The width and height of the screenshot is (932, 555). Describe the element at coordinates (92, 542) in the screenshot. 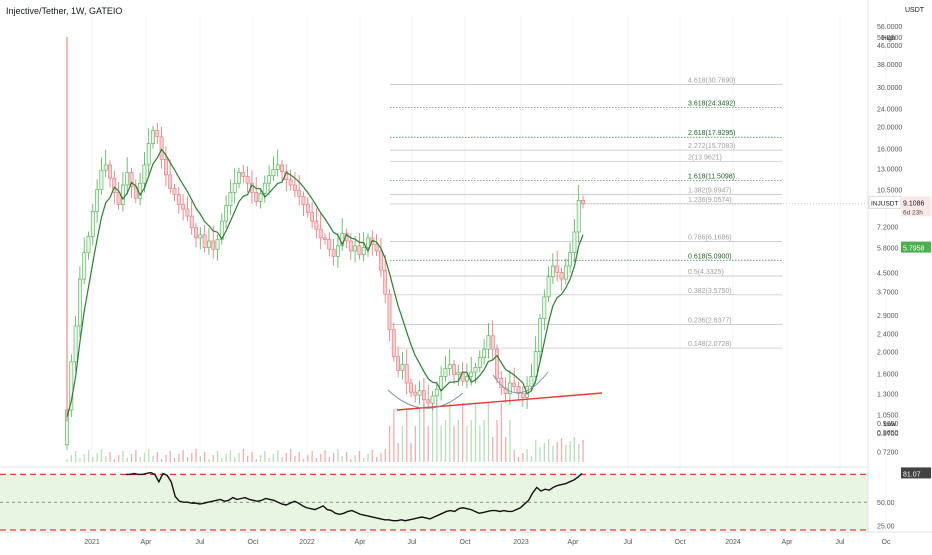

I see `time-tick-label: 2021` at that location.